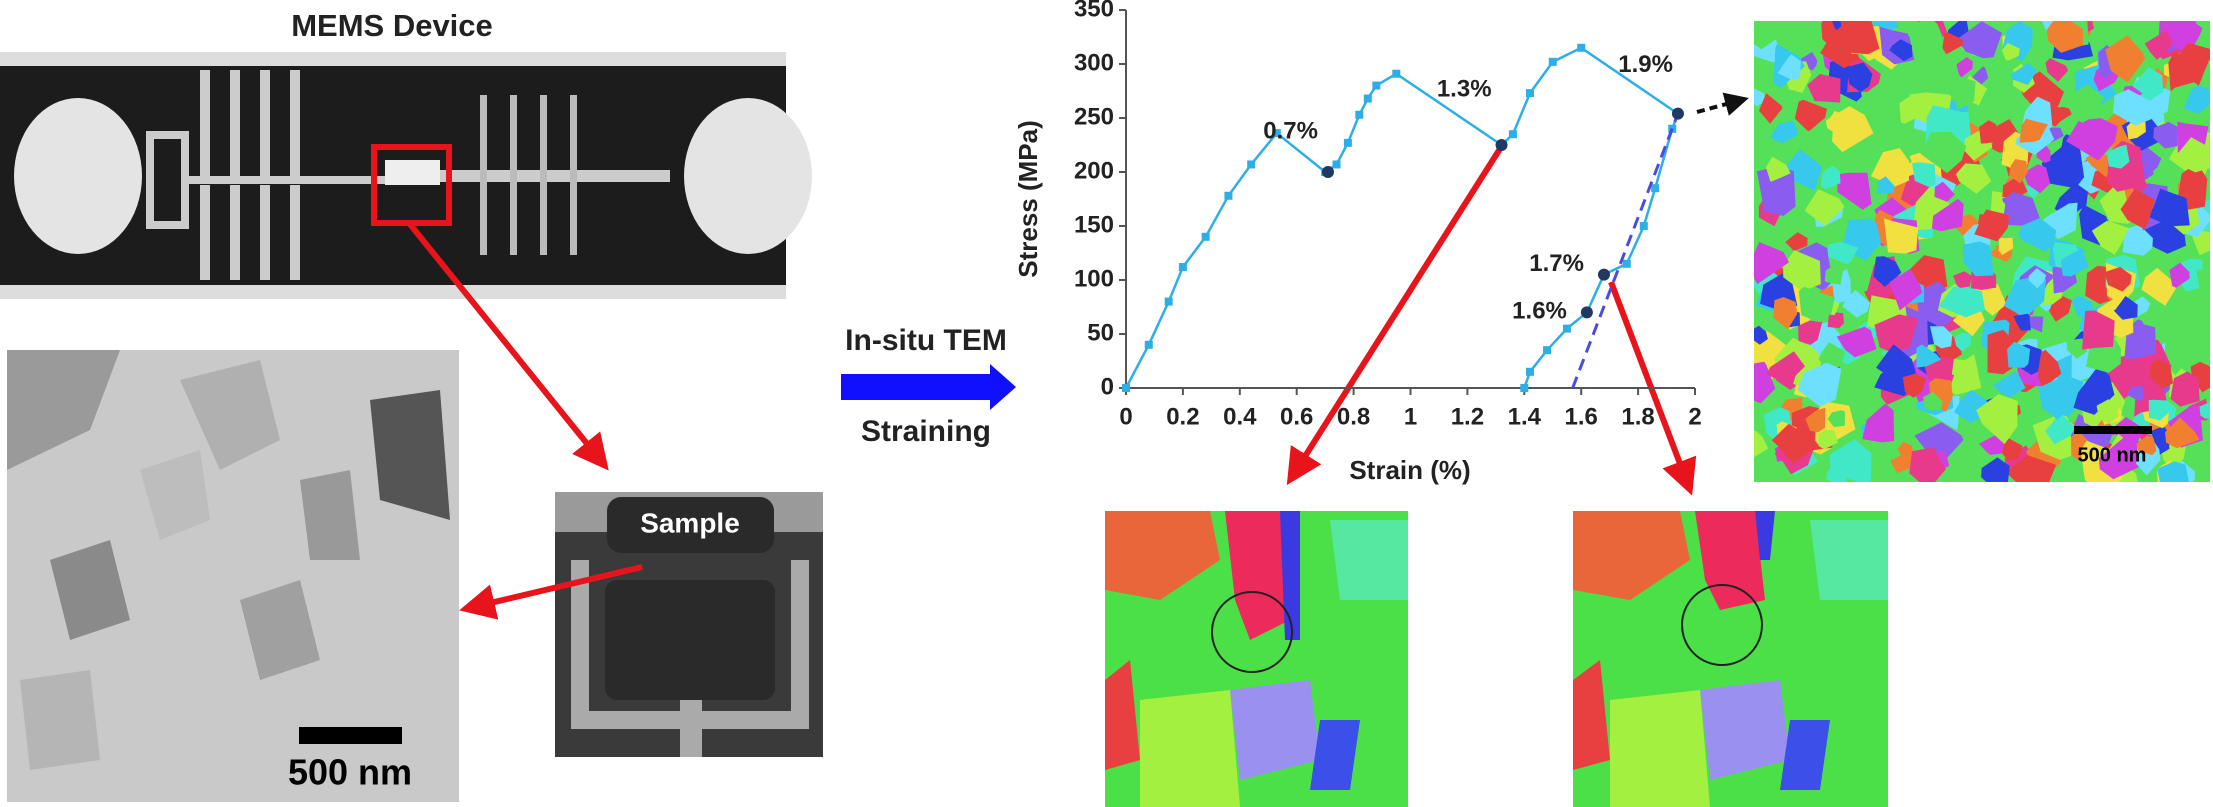 This screenshot has width=2213, height=807. What do you see at coordinates (1240, 416) in the screenshot?
I see `x-tick-label: 0.4` at bounding box center [1240, 416].